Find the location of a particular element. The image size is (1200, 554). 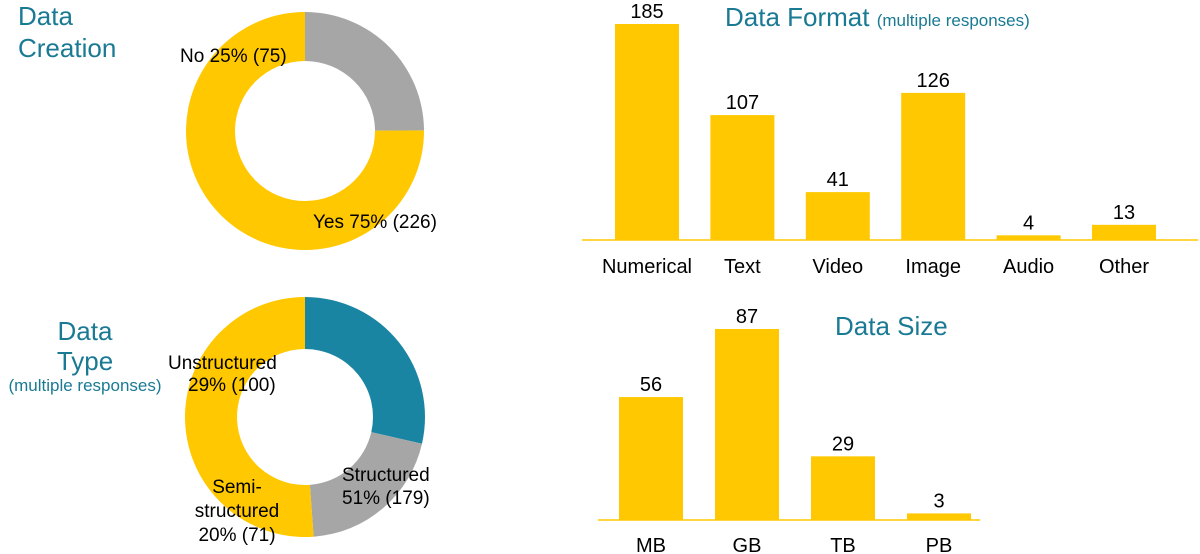

data-type-title: Data Type (multiple responses) is located at coordinates (85, 356).